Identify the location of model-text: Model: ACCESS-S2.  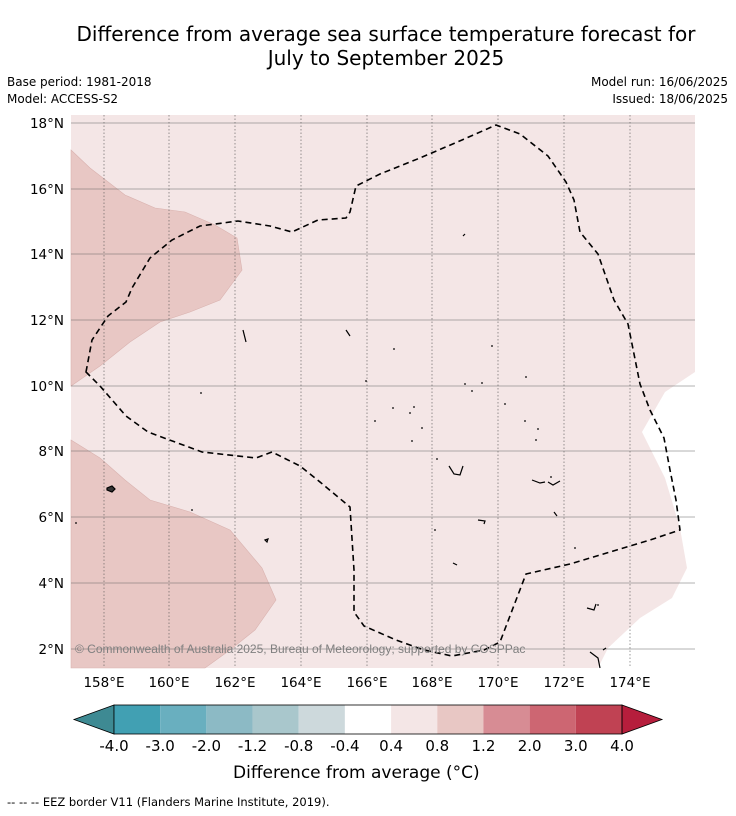
(63, 99).